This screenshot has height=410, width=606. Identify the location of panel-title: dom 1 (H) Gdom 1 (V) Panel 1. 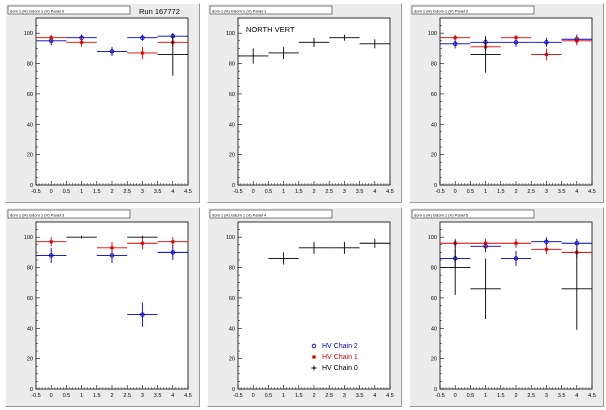
(239, 11).